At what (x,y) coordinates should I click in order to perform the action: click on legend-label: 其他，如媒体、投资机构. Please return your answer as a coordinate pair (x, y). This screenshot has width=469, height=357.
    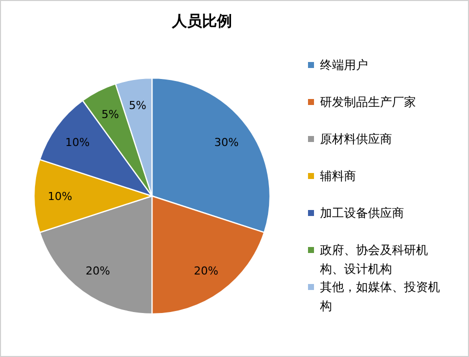
    Looking at the image, I should click on (380, 297).